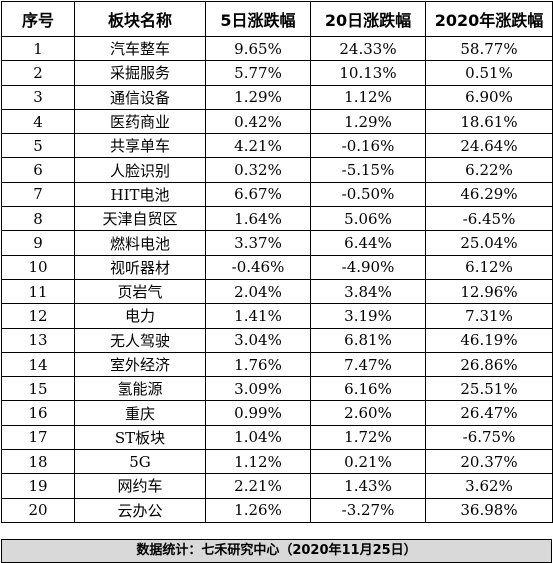  I want to click on table-row: 2 采掘服务 5.77% 10.13% 0.51%, so click(277, 73).